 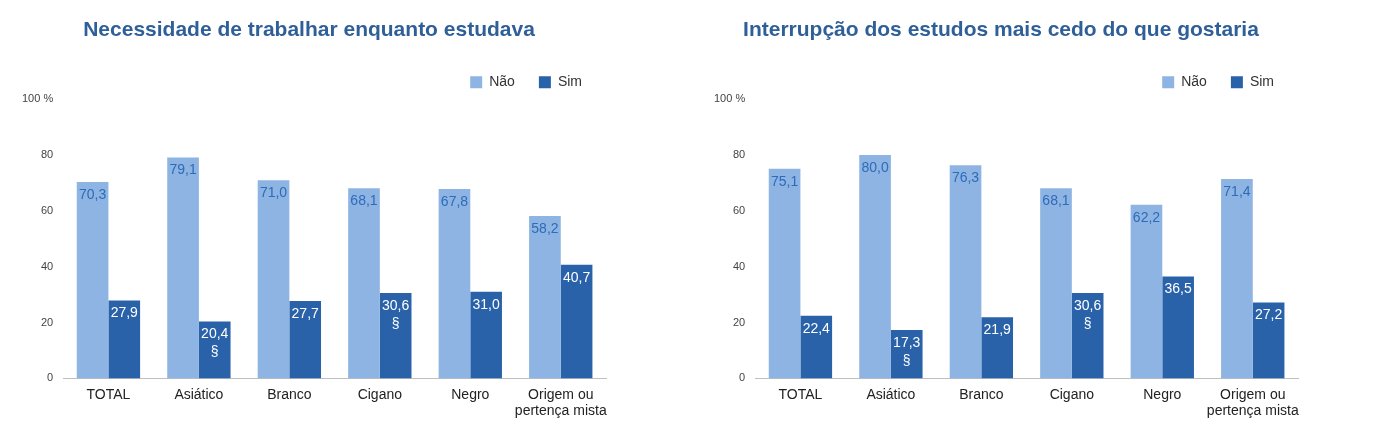 What do you see at coordinates (1268, 314) in the screenshot?
I see `data-label: 27,2` at bounding box center [1268, 314].